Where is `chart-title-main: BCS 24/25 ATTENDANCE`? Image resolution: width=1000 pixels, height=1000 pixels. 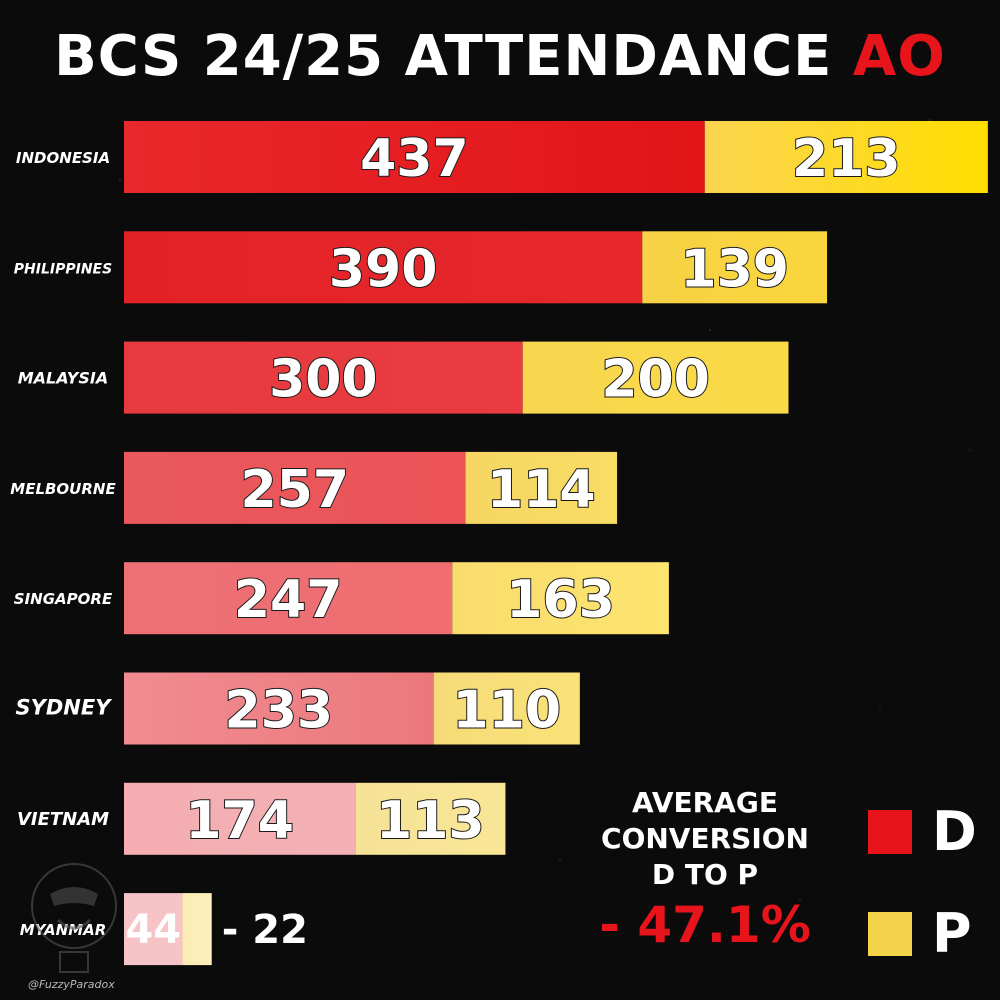 chart-title-main: BCS 24/25 ATTENDANCE is located at coordinates (443, 56).